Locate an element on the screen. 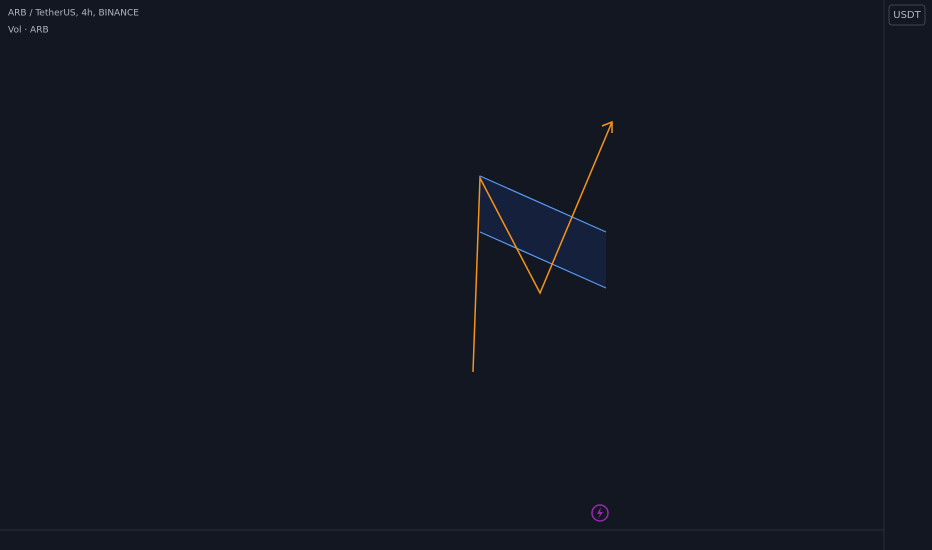 This screenshot has width=932, height=550. volume-title: Vol · ARB is located at coordinates (28, 31).